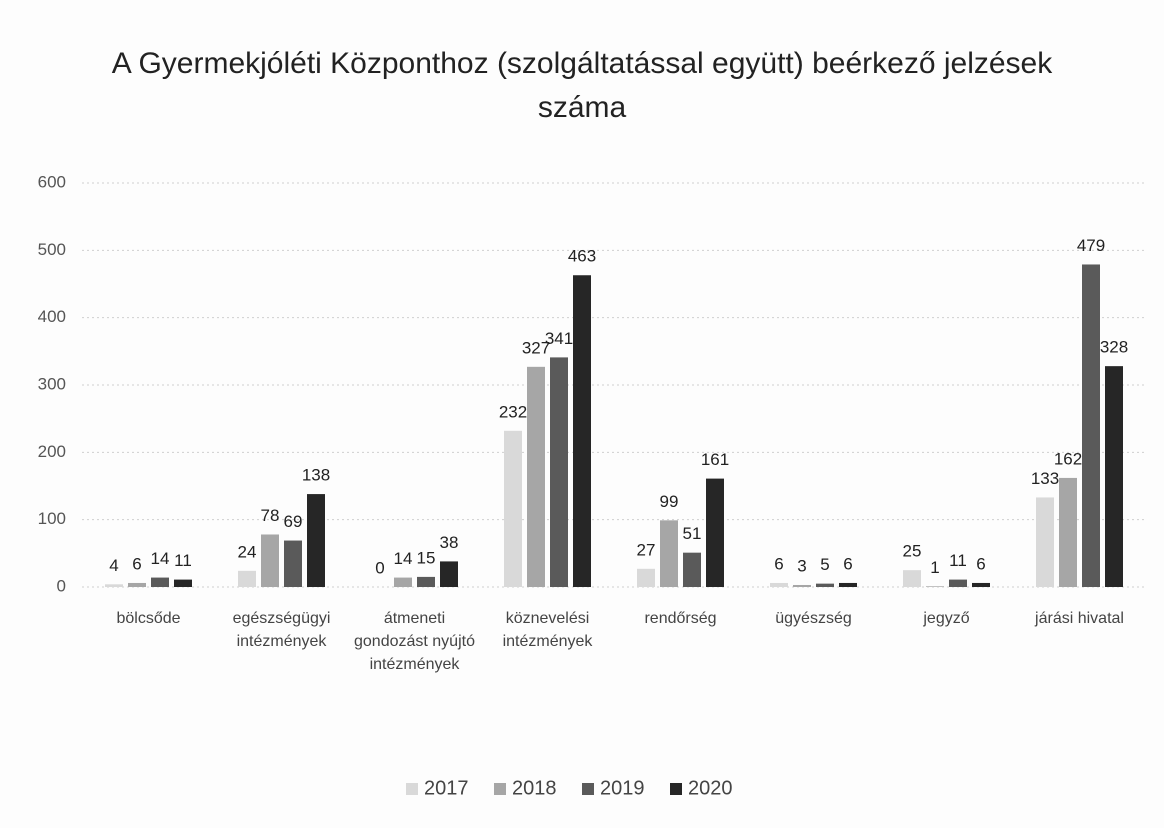 The width and height of the screenshot is (1164, 828). Describe the element at coordinates (1091, 245) in the screenshot. I see `data-label: 479` at that location.